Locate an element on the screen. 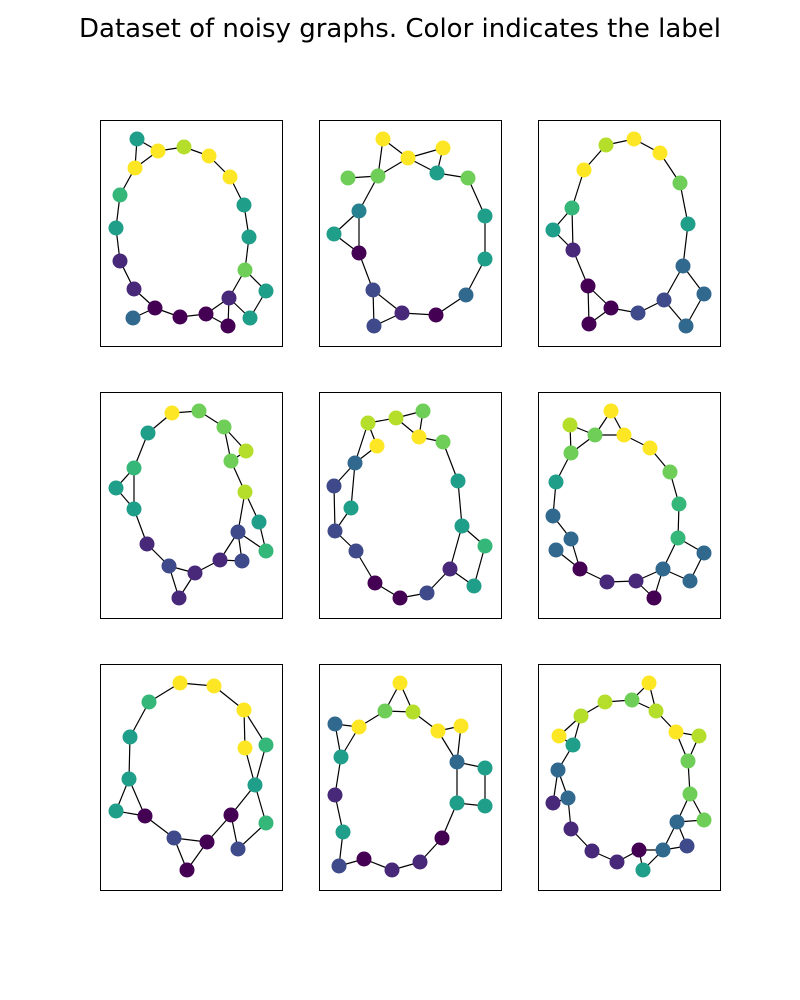 The image size is (800, 1000). graph-edge is located at coordinates (353, 485).